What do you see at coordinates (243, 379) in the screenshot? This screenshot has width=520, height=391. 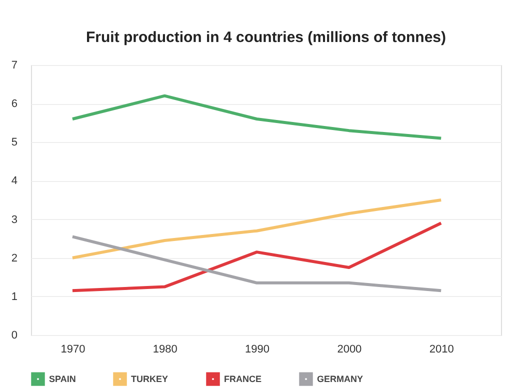 I see `legend-label: FRANCE` at bounding box center [243, 379].